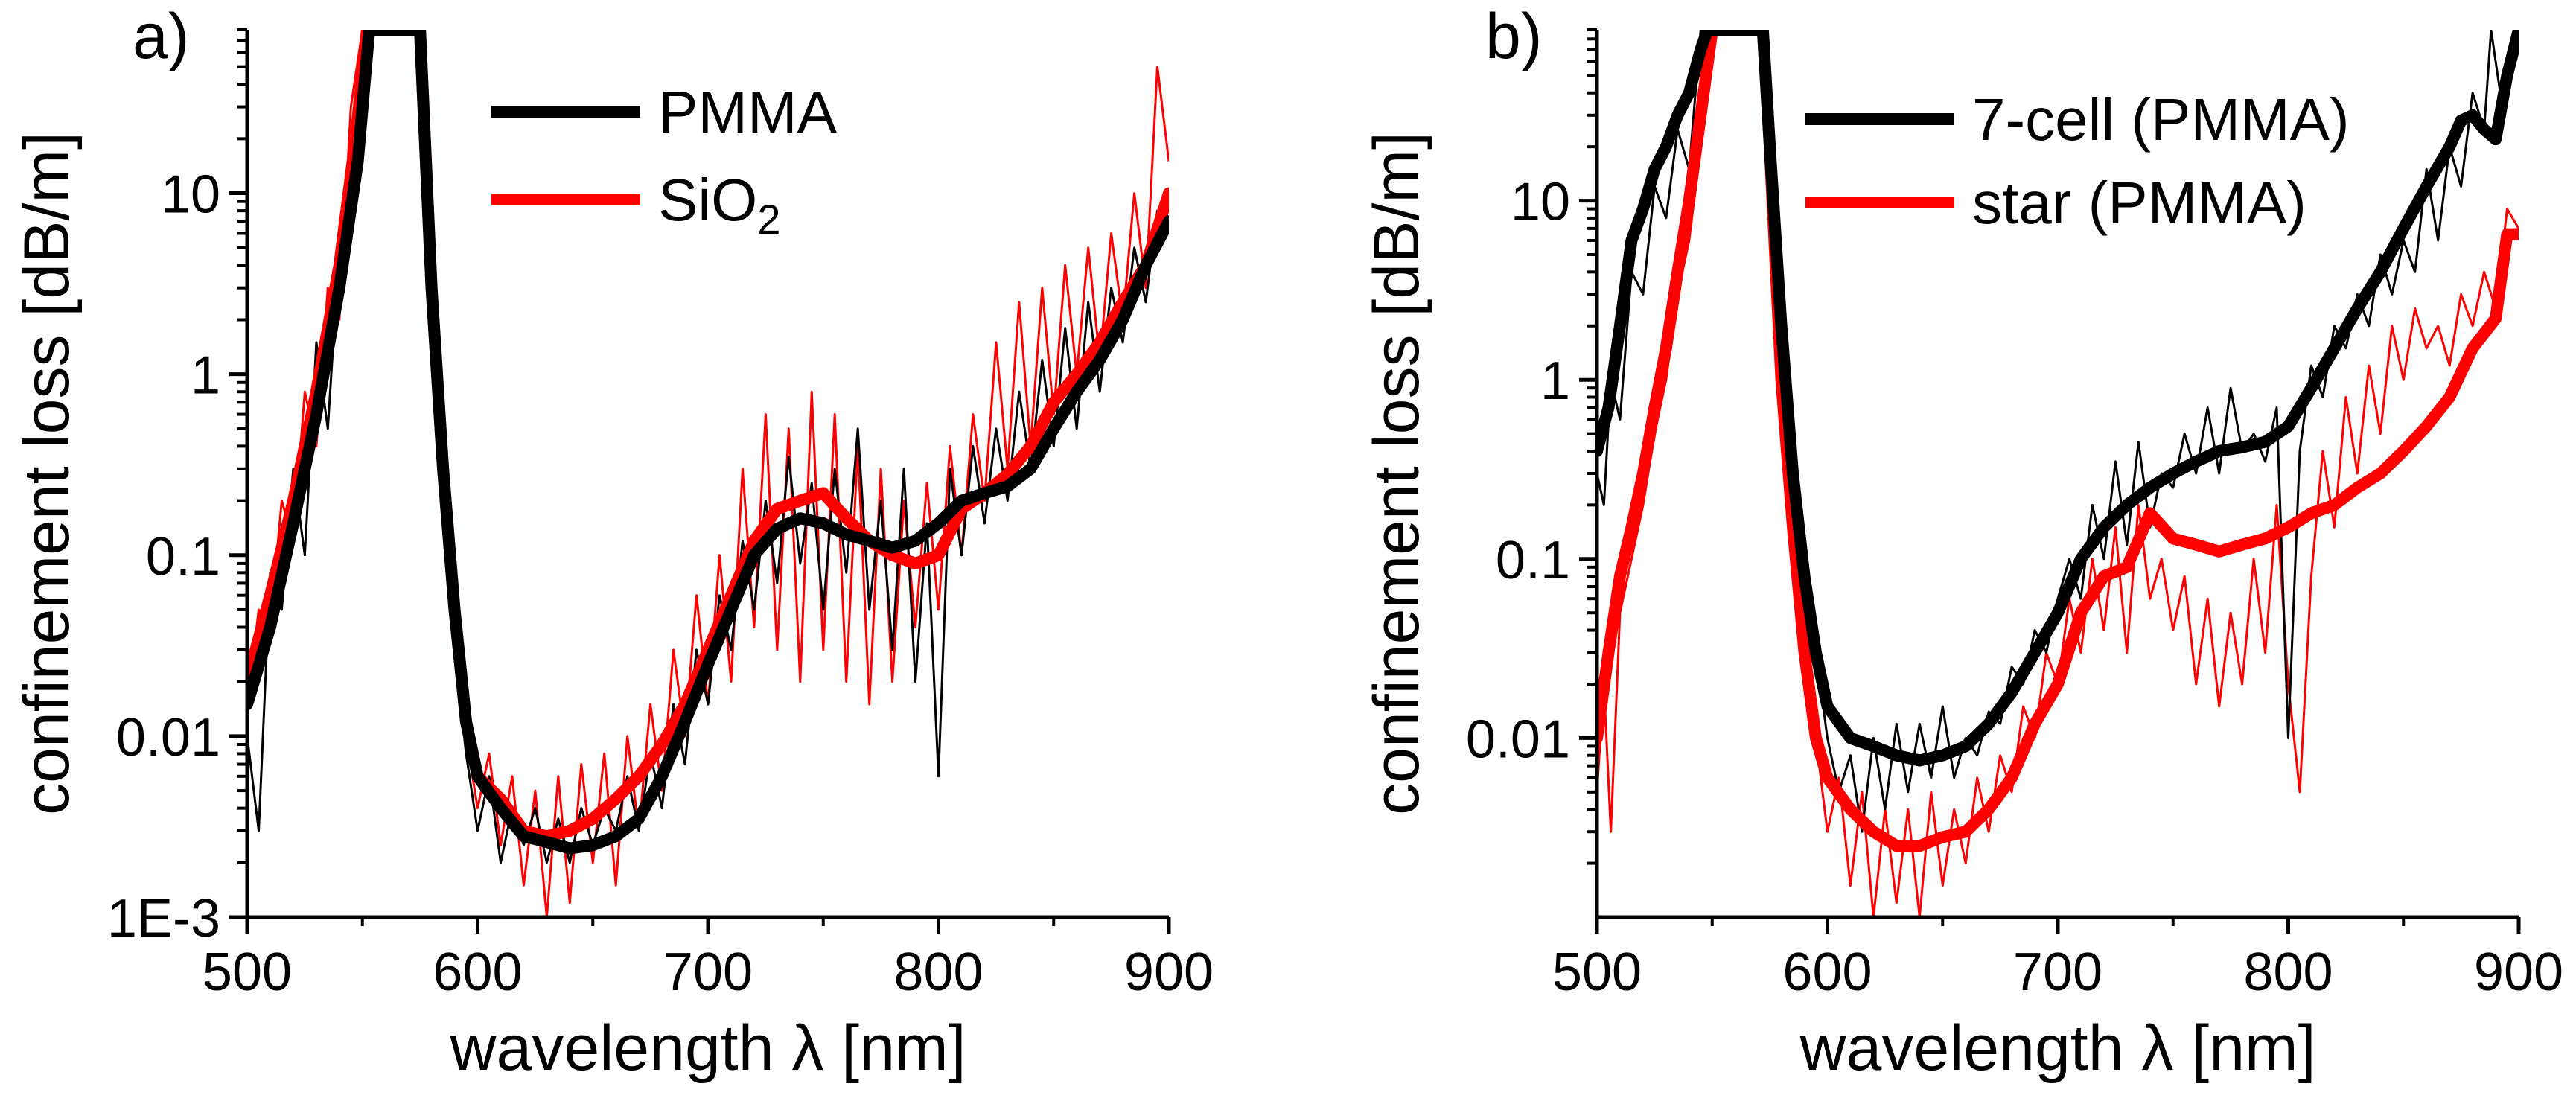  Describe the element at coordinates (2139, 203) in the screenshot. I see `legend-label-1: star (PMMA)` at that location.